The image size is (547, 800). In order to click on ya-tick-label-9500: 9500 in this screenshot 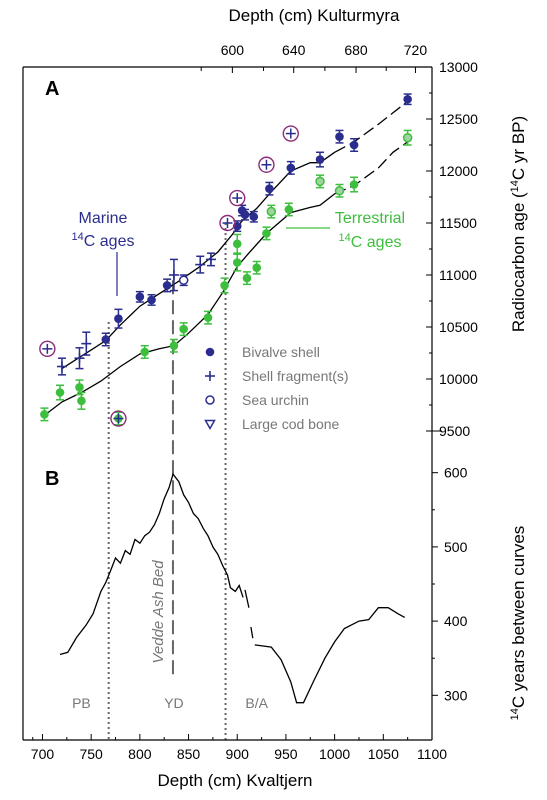, I will do `click(454, 431)`.